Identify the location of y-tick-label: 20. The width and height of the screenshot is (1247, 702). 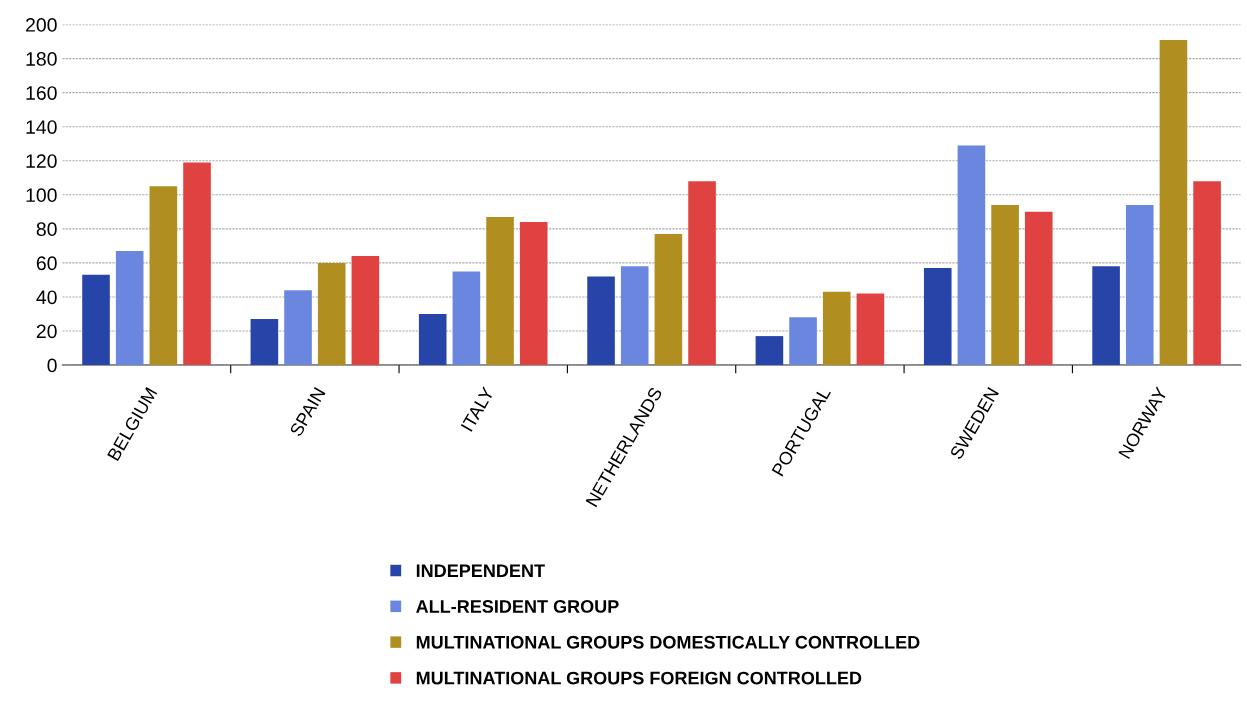
(46, 331).